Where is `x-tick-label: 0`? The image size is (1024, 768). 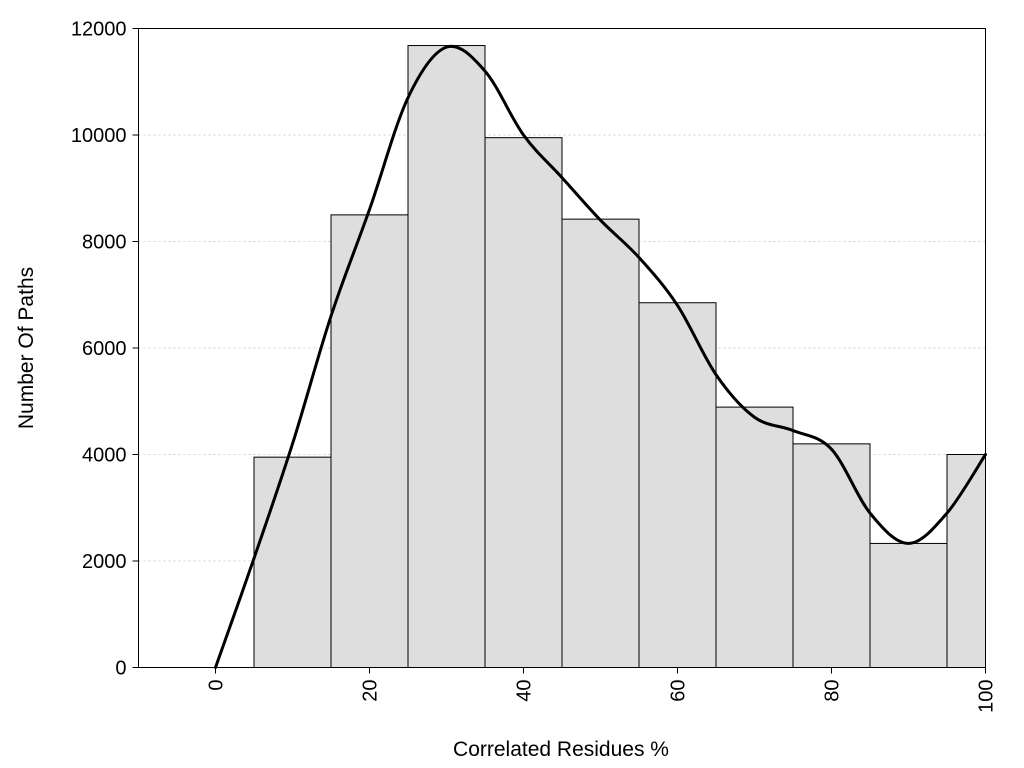
x-tick-label: 0 is located at coordinates (217, 685).